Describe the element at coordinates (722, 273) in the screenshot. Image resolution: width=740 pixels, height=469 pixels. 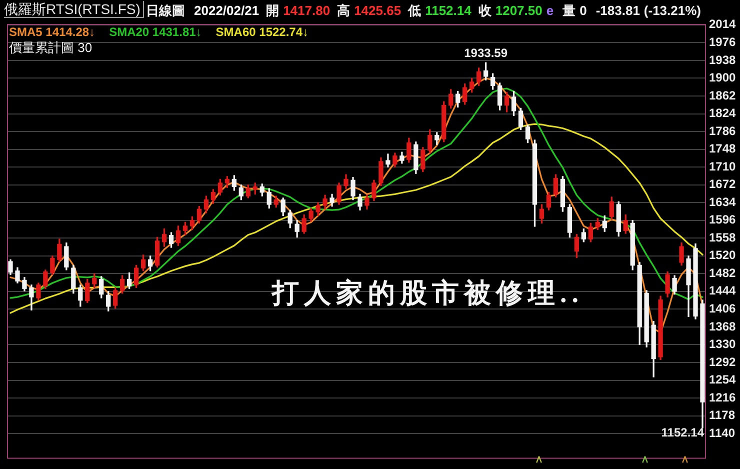
I see `y-tick-label: 1482` at that location.